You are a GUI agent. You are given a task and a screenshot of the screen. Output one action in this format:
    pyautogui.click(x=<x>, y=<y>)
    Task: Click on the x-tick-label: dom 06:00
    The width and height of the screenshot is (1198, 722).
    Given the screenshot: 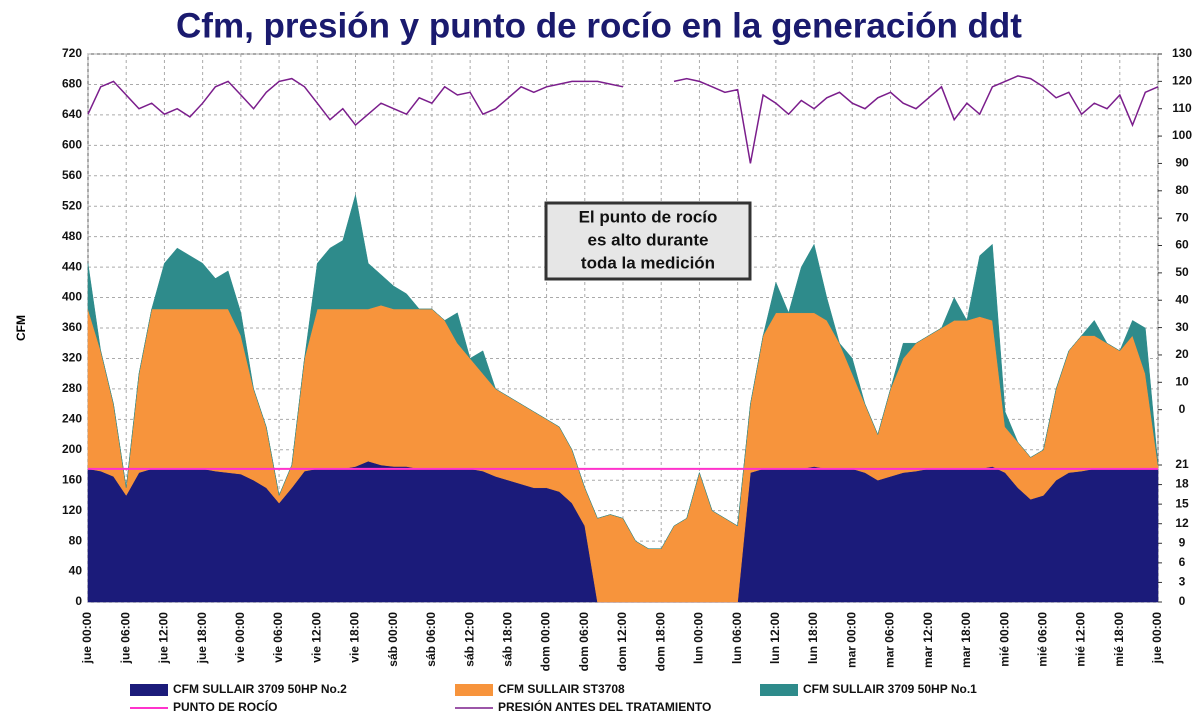 What is the action you would take?
    pyautogui.click(x=584, y=642)
    